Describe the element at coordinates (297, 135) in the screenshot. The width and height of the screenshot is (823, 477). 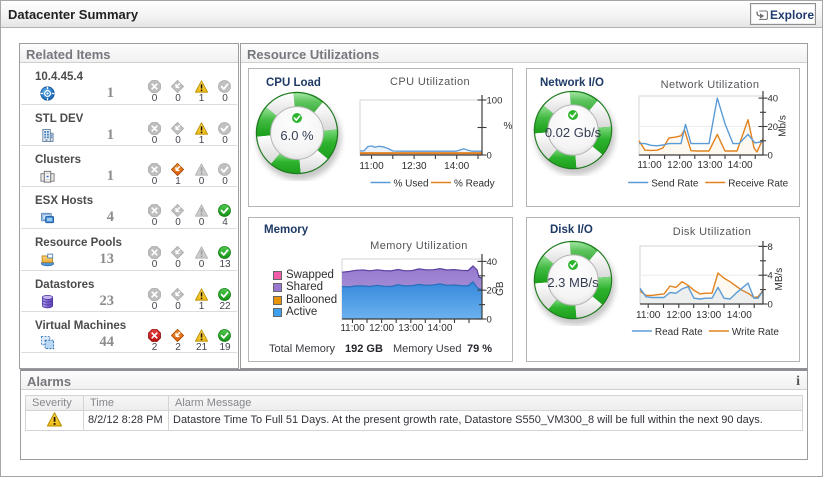
I see `svg-text: 6.0 %` at that location.